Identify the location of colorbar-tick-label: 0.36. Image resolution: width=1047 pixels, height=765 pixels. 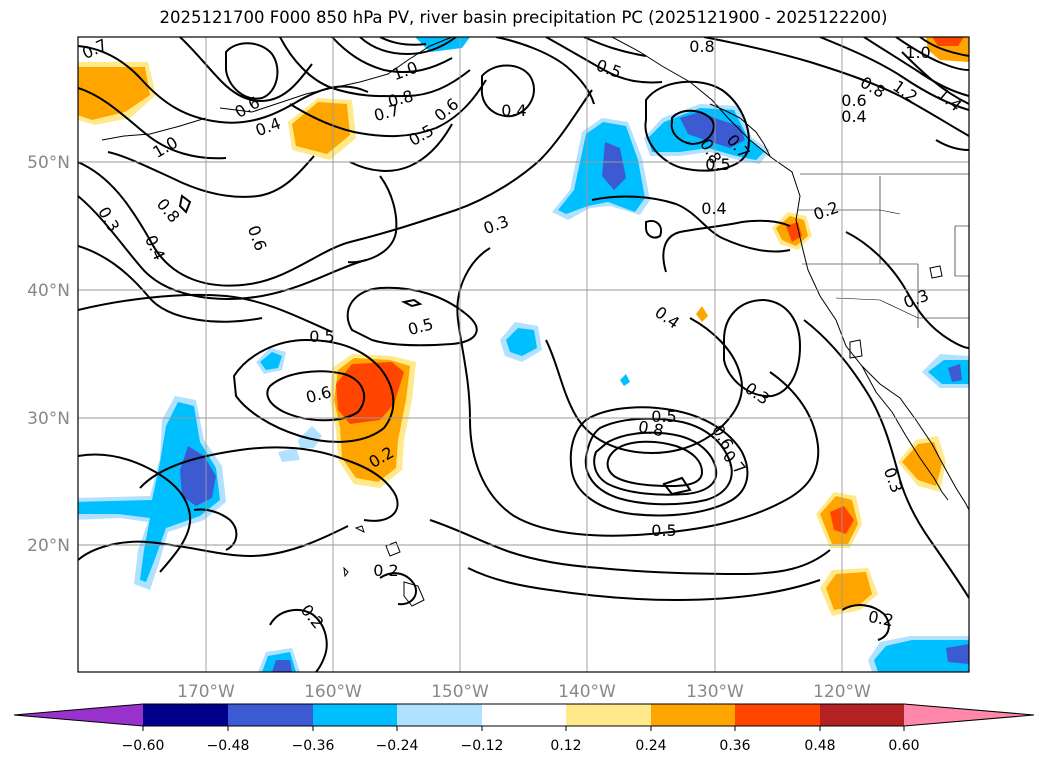
(734, 746).